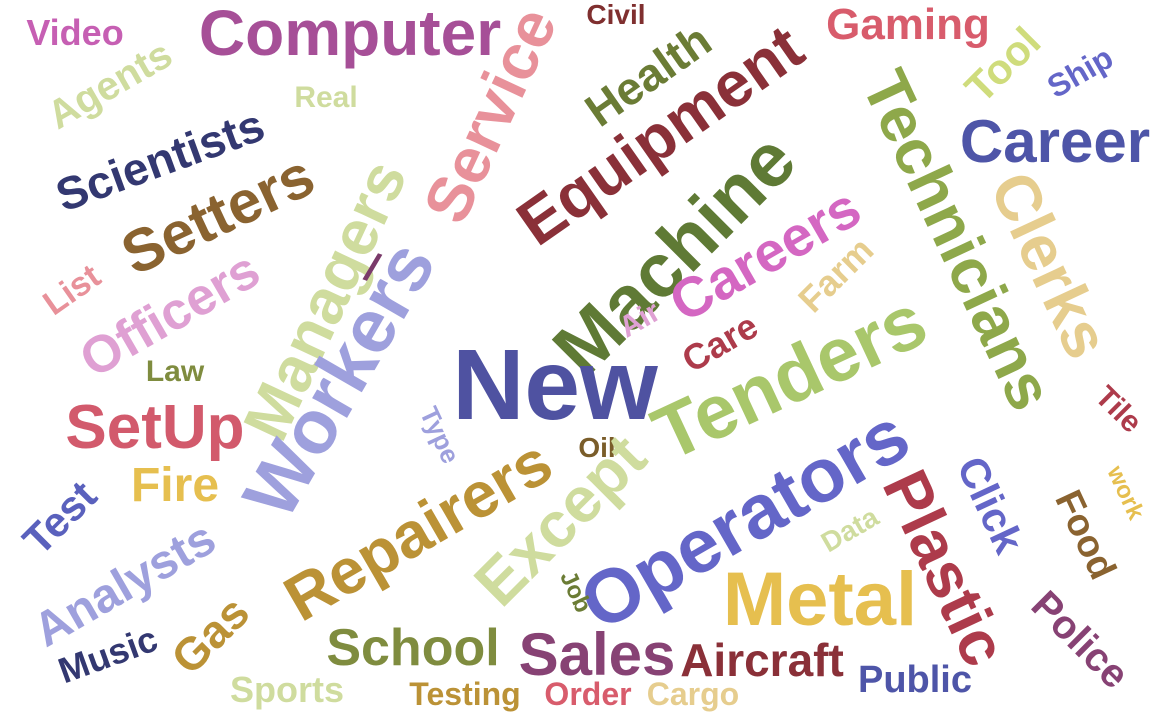 This screenshot has height=716, width=1165. What do you see at coordinates (908, 24) in the screenshot?
I see `word-gaming: Gaming` at bounding box center [908, 24].